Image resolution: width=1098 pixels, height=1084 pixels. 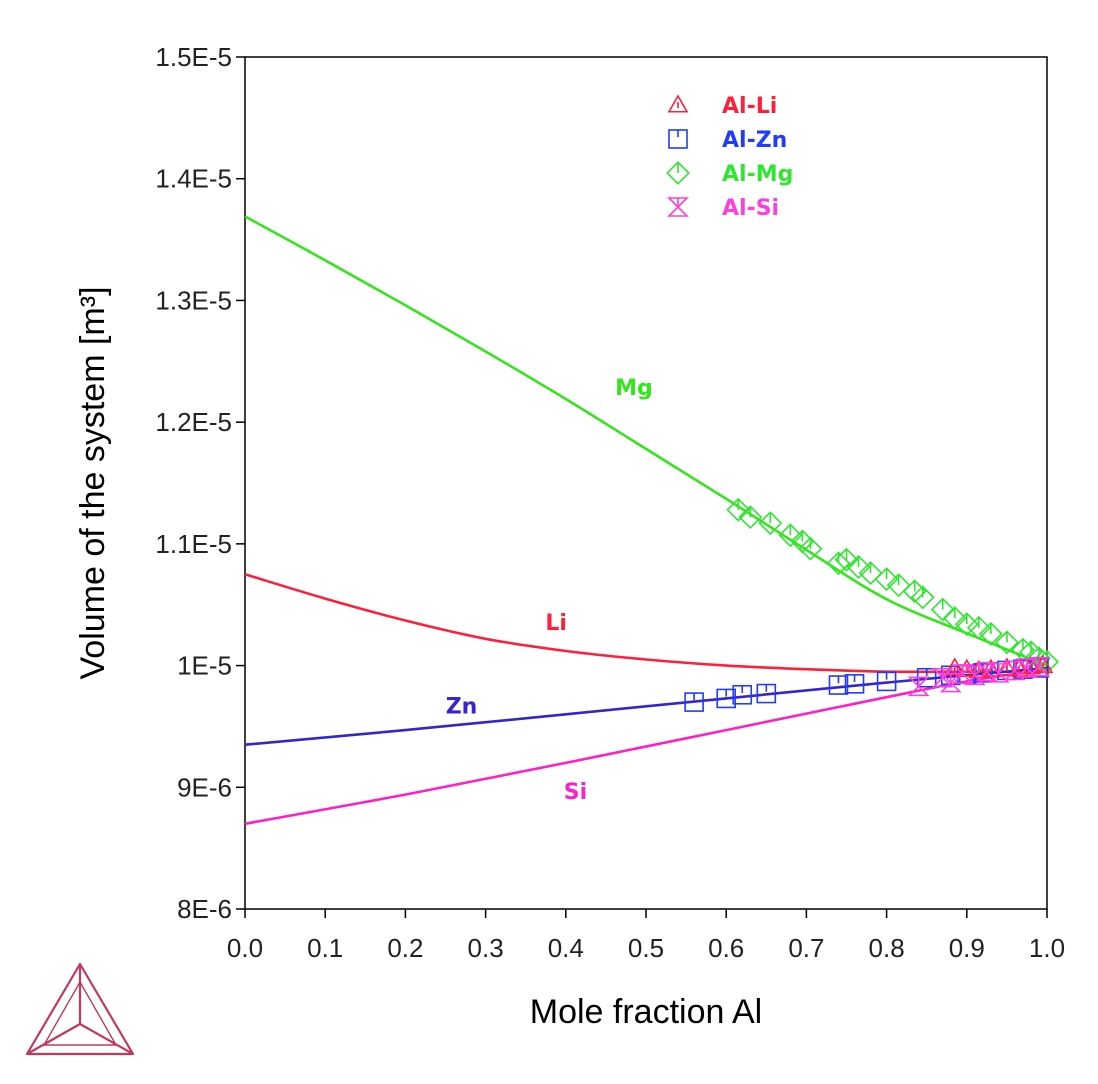 What do you see at coordinates (750, 208) in the screenshot?
I see `legend-label: Al-Si` at bounding box center [750, 208].